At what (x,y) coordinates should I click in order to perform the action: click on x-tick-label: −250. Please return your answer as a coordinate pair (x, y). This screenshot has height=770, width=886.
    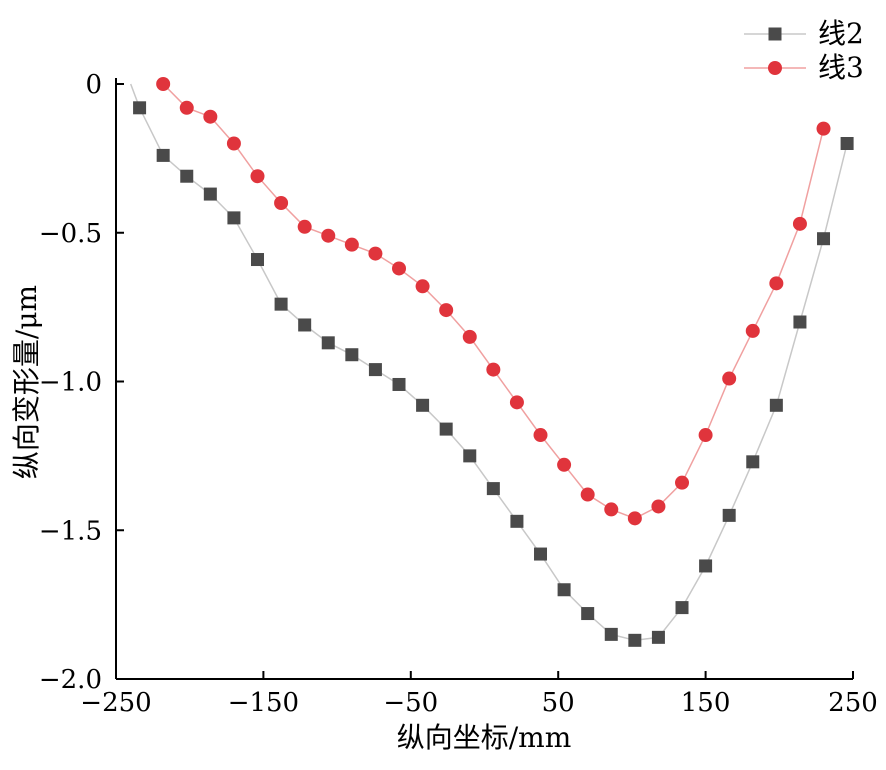
    Looking at the image, I should click on (115, 703).